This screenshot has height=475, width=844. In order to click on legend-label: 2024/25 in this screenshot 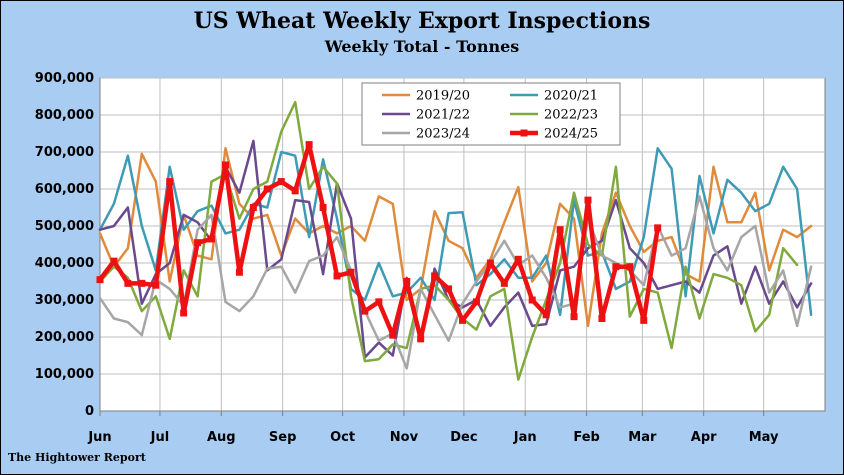, I will do `click(571, 134)`.